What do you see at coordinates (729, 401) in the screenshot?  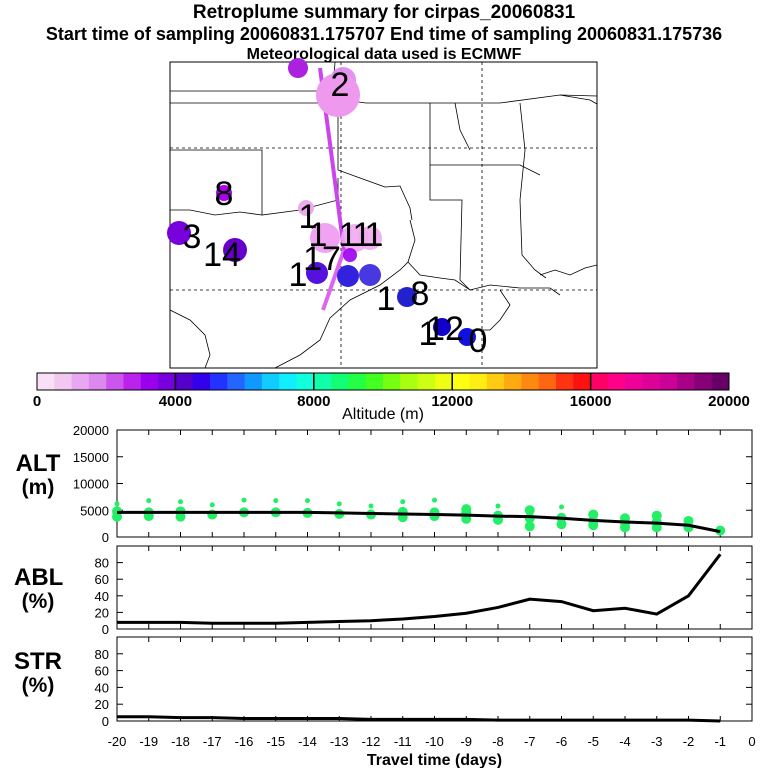 I see `colorbar-tick-label: 20000` at bounding box center [729, 401].